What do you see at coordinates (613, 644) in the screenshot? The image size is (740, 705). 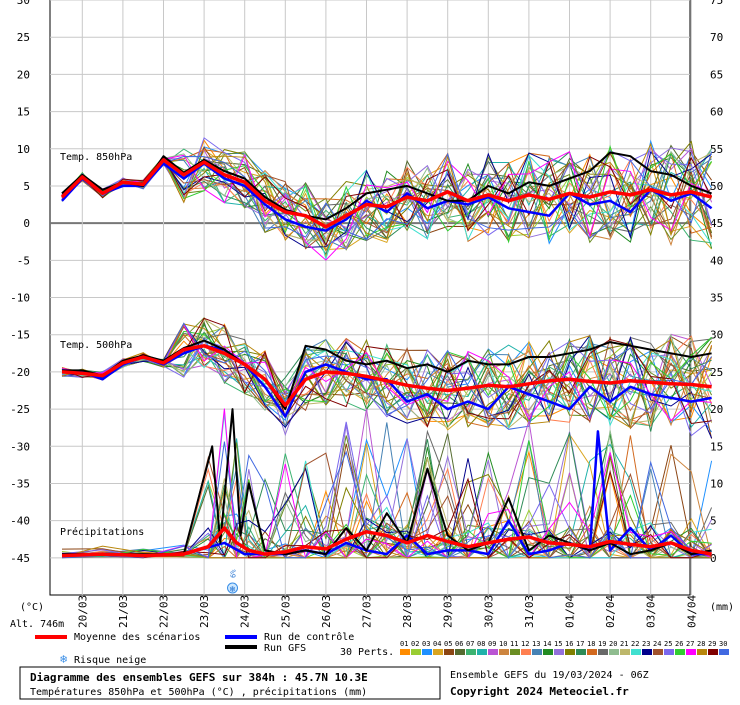 I see `pert-number-label: 20` at bounding box center [613, 644].